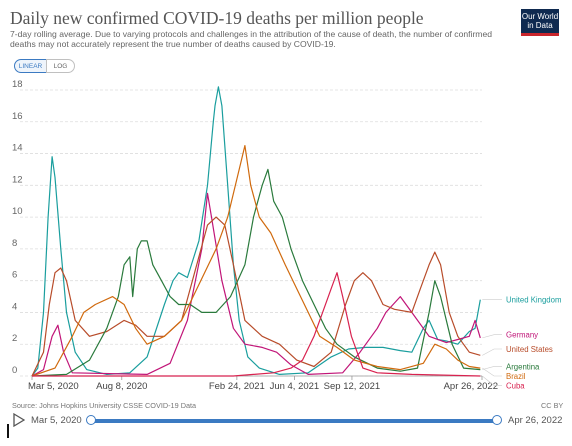 This screenshot has width=572, height=446. Describe the element at coordinates (60, 66) in the screenshot. I see `log-scale-button: LOG` at that location.